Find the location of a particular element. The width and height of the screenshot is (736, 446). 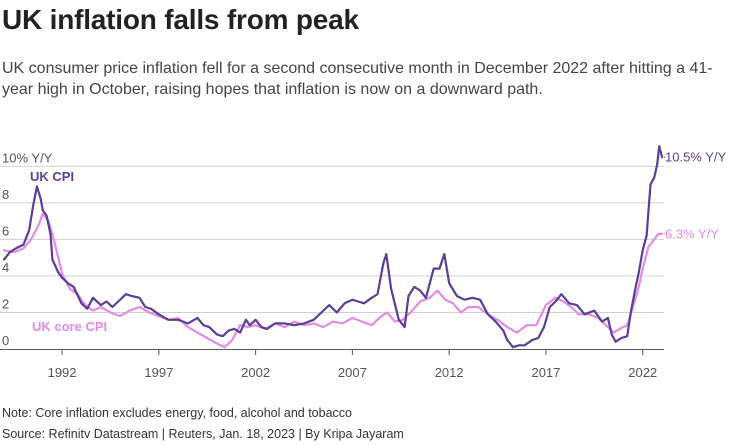

cpi-end-label: 10.5% Y/Y is located at coordinates (696, 157).